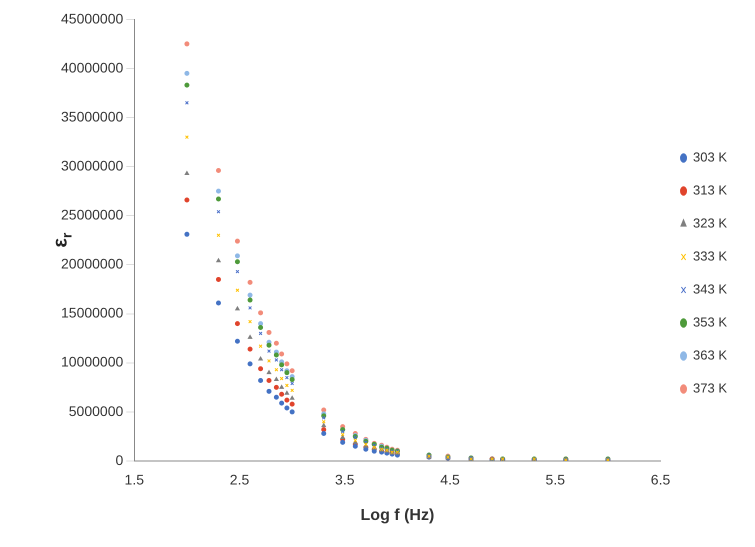  Describe the element at coordinates (710, 322) in the screenshot. I see `legend-label: 353 K` at that location.